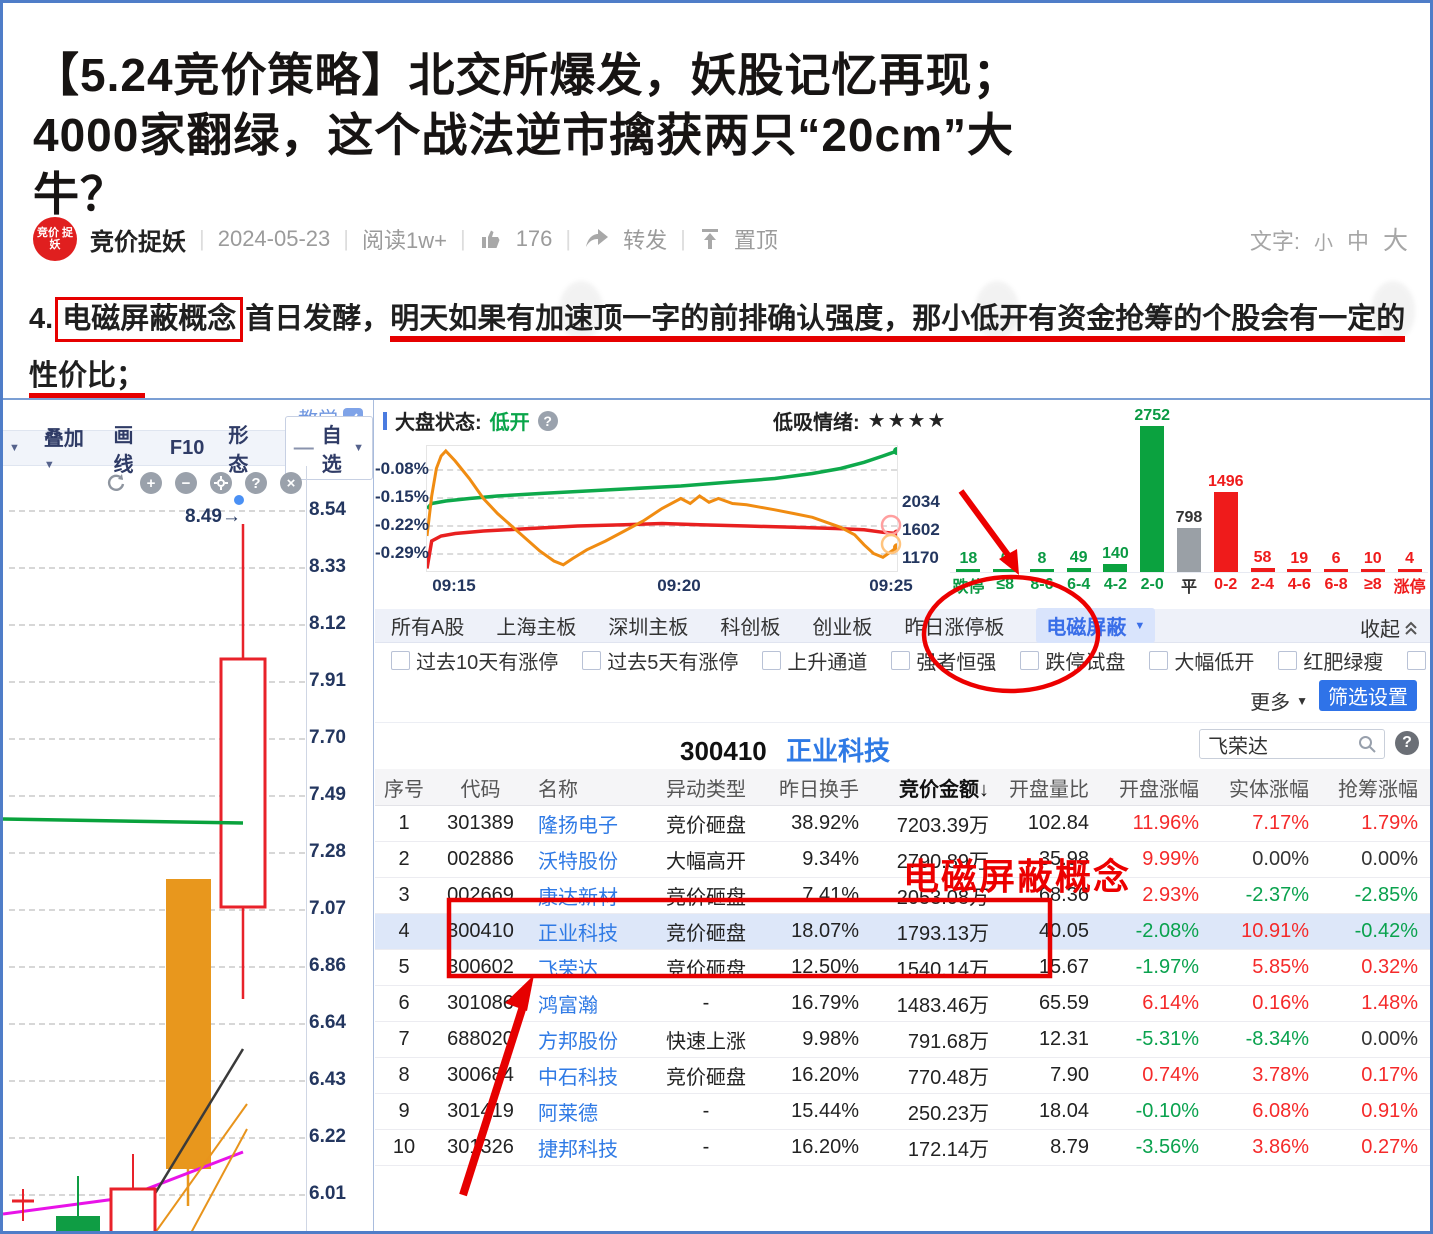 This screenshot has width=1433, height=1234. I want to click on share-label: 转发, so click(645, 240).